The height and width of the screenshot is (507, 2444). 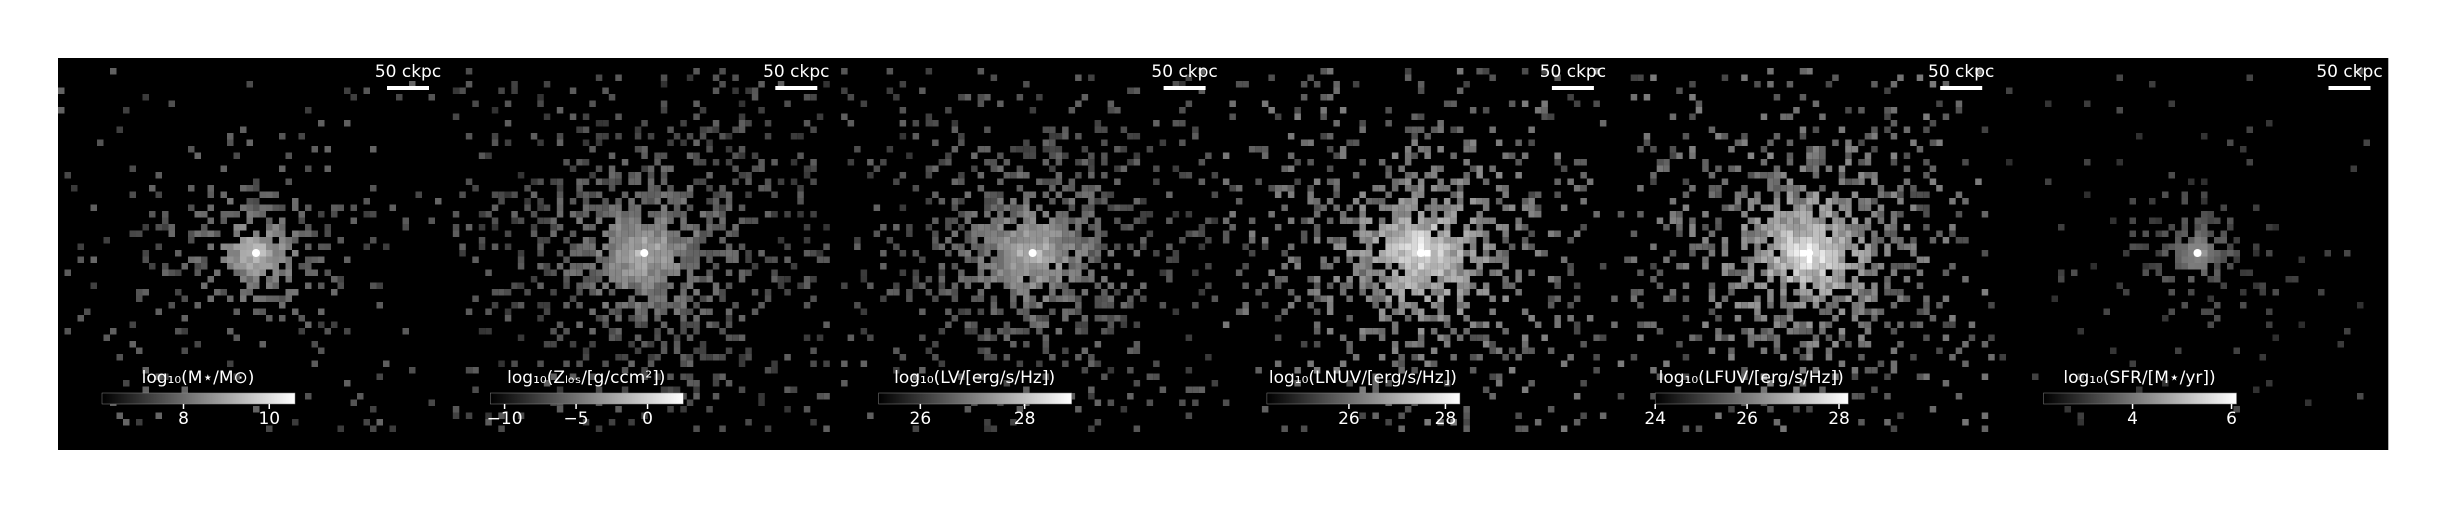 What do you see at coordinates (1751, 378) in the screenshot?
I see `colorbar-label: log₁₀(LFUV/[erg/s/Hz])` at bounding box center [1751, 378].